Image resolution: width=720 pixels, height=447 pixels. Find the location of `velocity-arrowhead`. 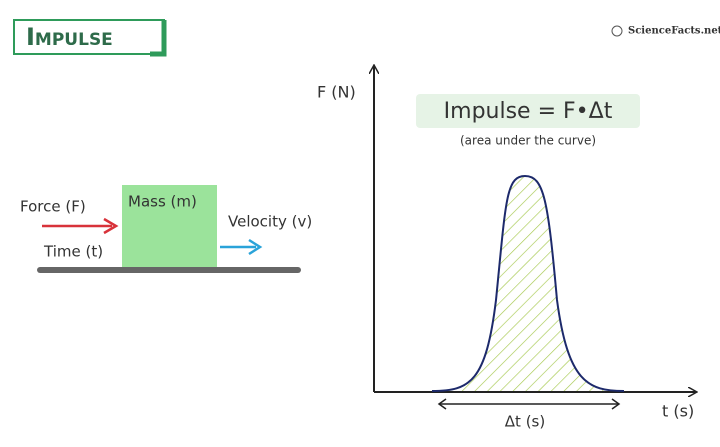

velocity-arrowhead is located at coordinates (255, 247).